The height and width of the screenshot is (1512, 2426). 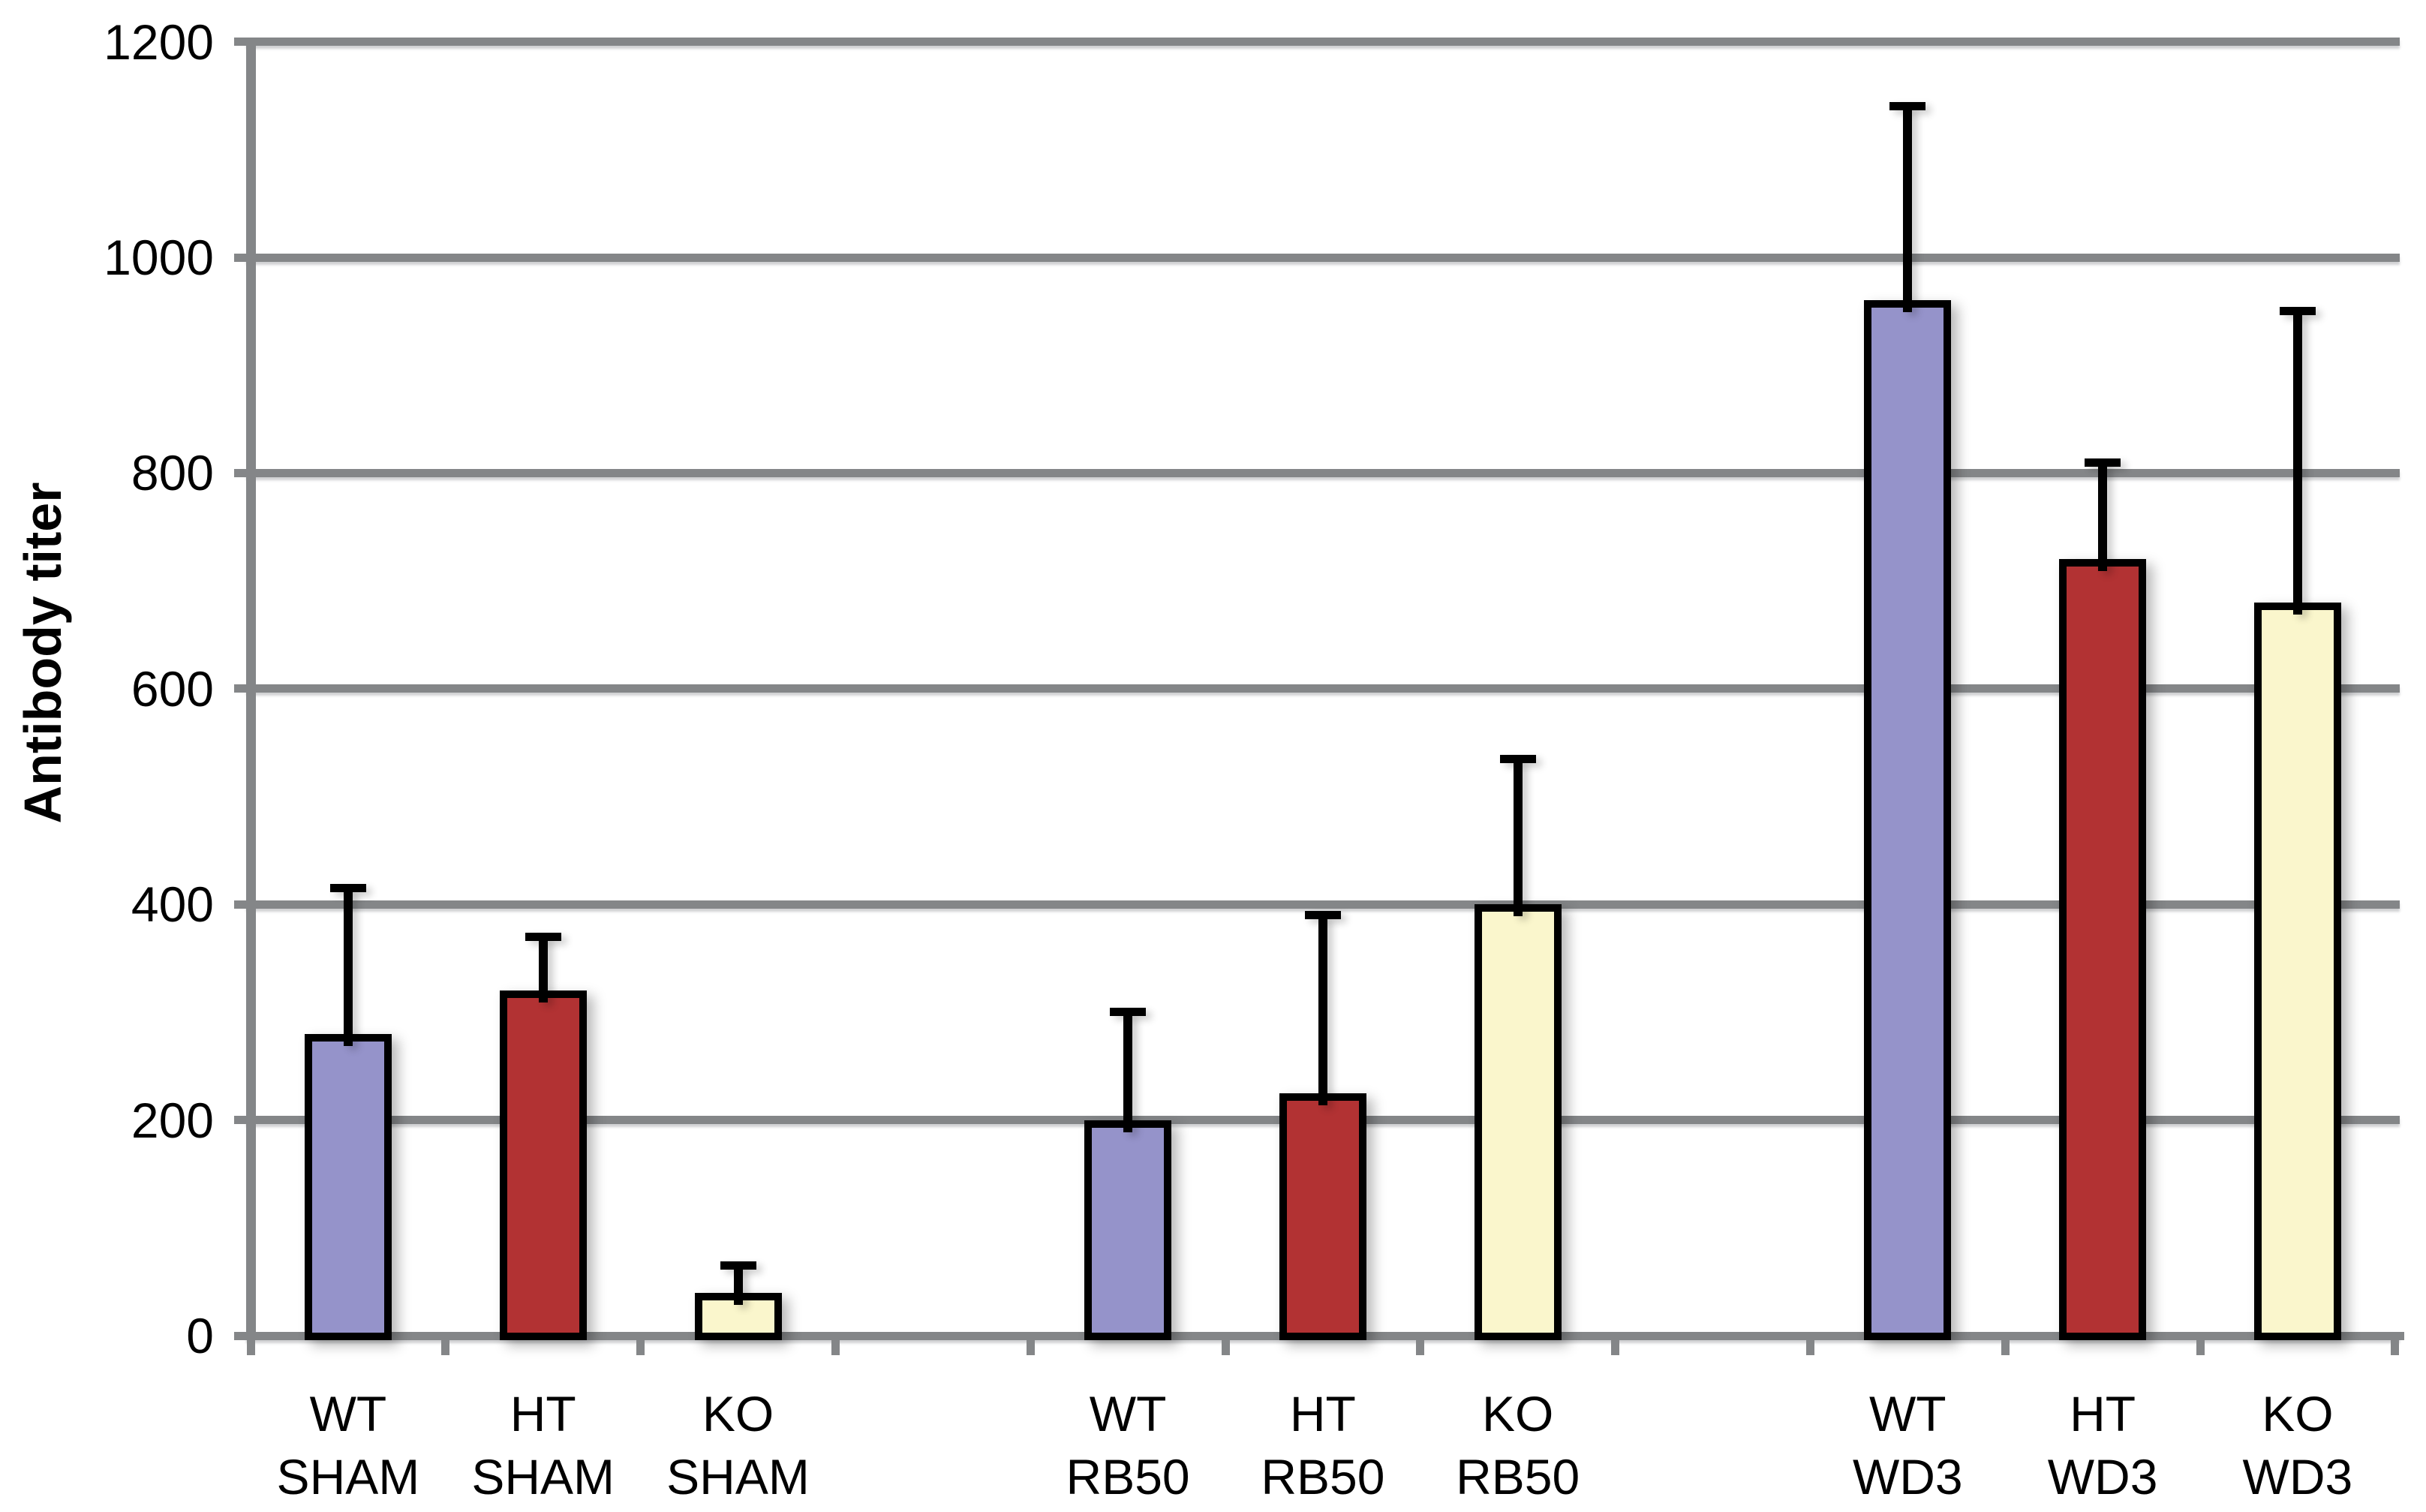 I want to click on error-bar-wt-sham, so click(x=348, y=967).